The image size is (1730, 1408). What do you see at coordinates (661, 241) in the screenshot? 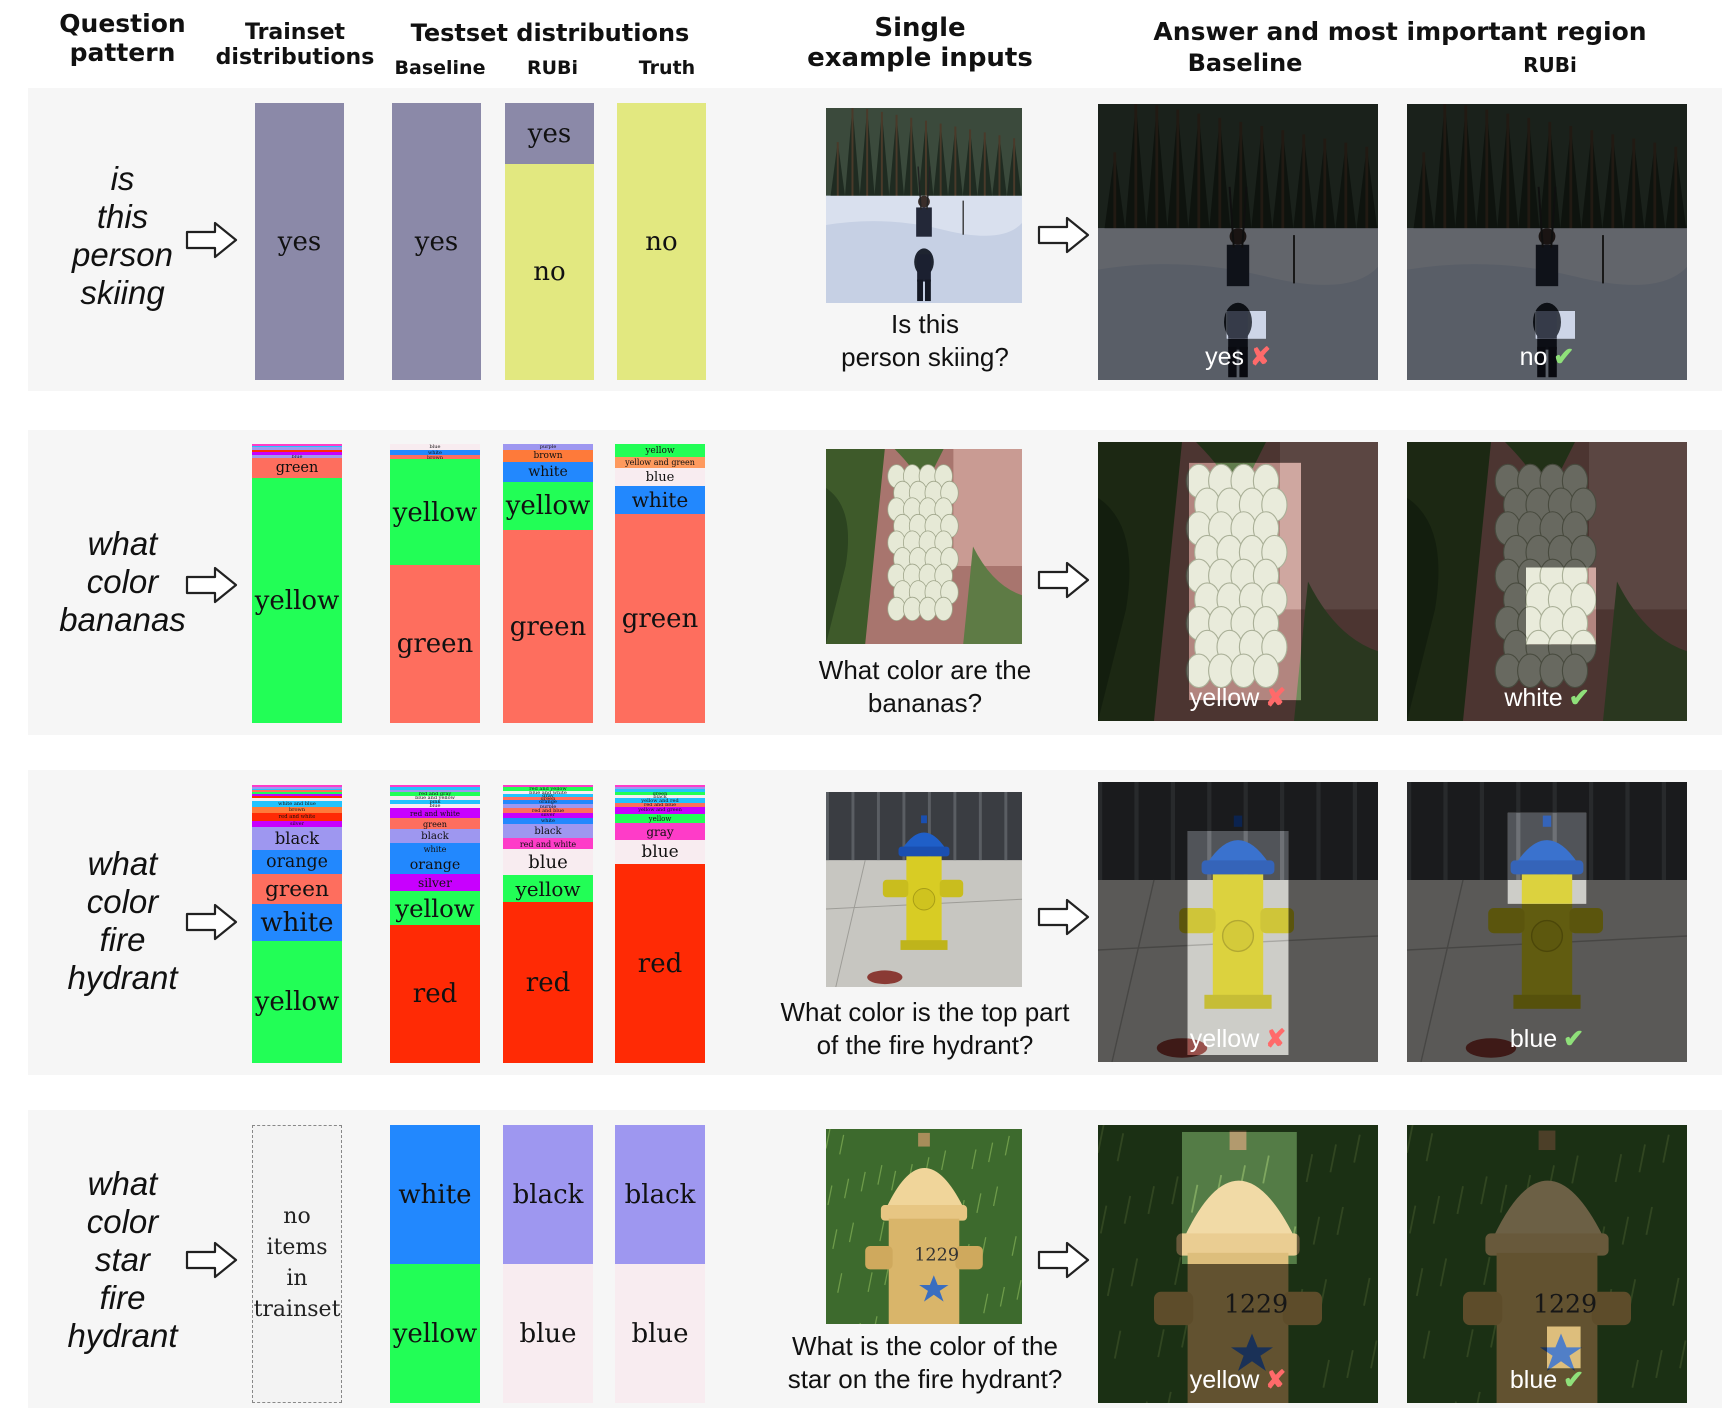
I see `truth-bar: no` at bounding box center [661, 241].